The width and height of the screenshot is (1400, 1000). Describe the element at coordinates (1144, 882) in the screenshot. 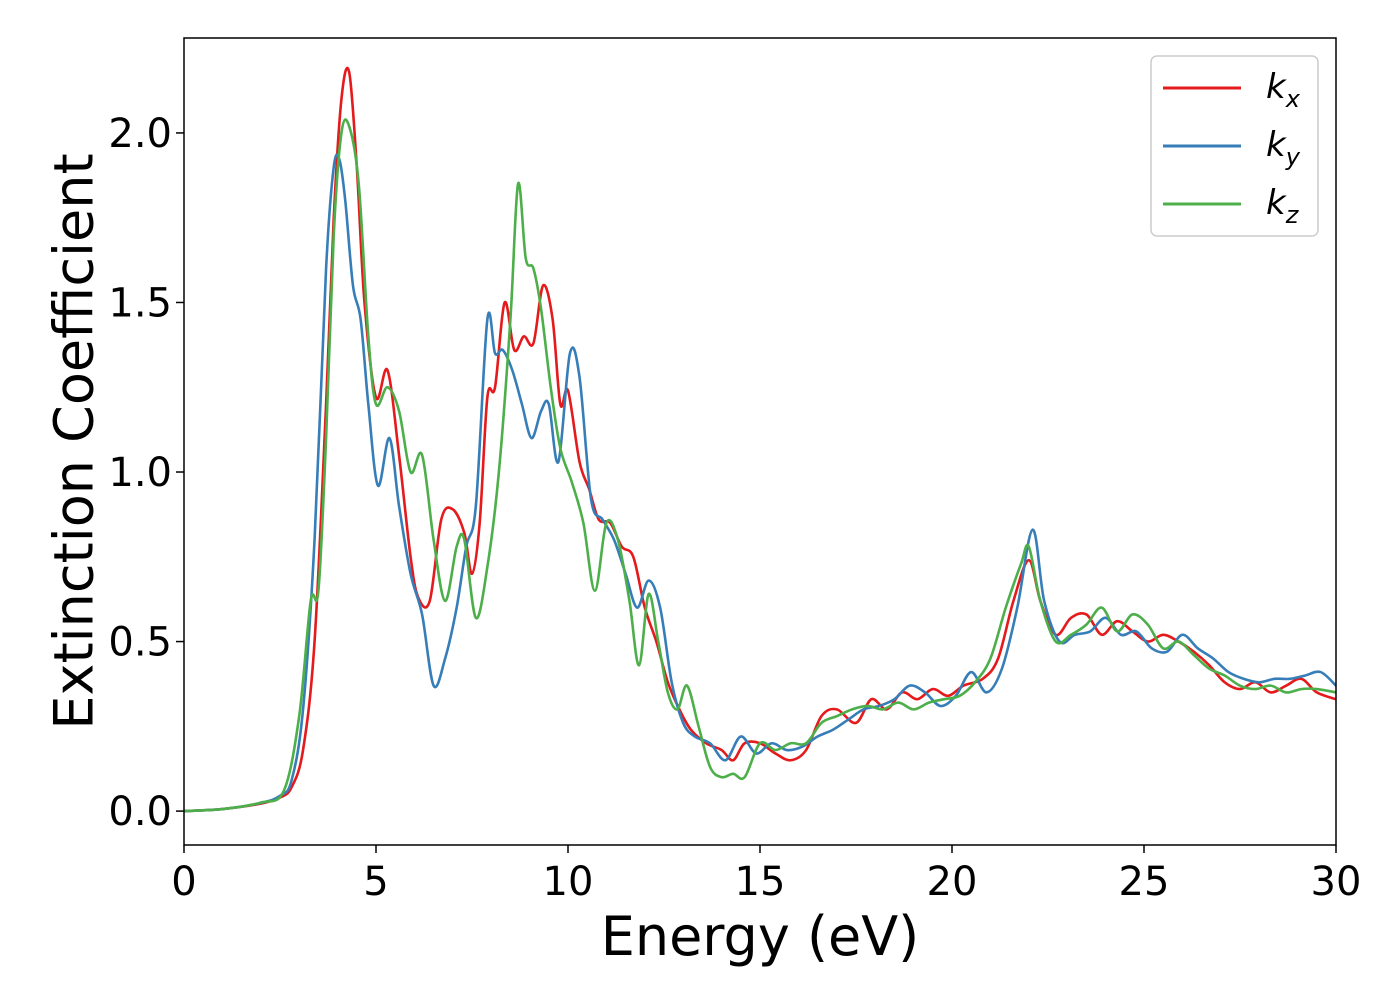

I see `x-tick-label: 25` at that location.